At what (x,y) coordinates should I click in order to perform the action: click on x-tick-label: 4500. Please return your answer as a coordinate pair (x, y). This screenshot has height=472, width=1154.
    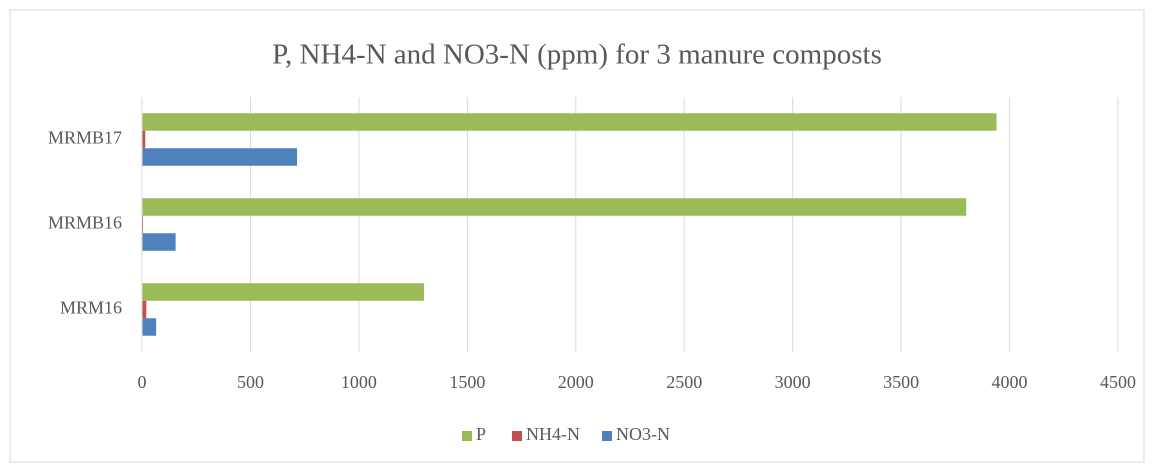
    Looking at the image, I should click on (1118, 382).